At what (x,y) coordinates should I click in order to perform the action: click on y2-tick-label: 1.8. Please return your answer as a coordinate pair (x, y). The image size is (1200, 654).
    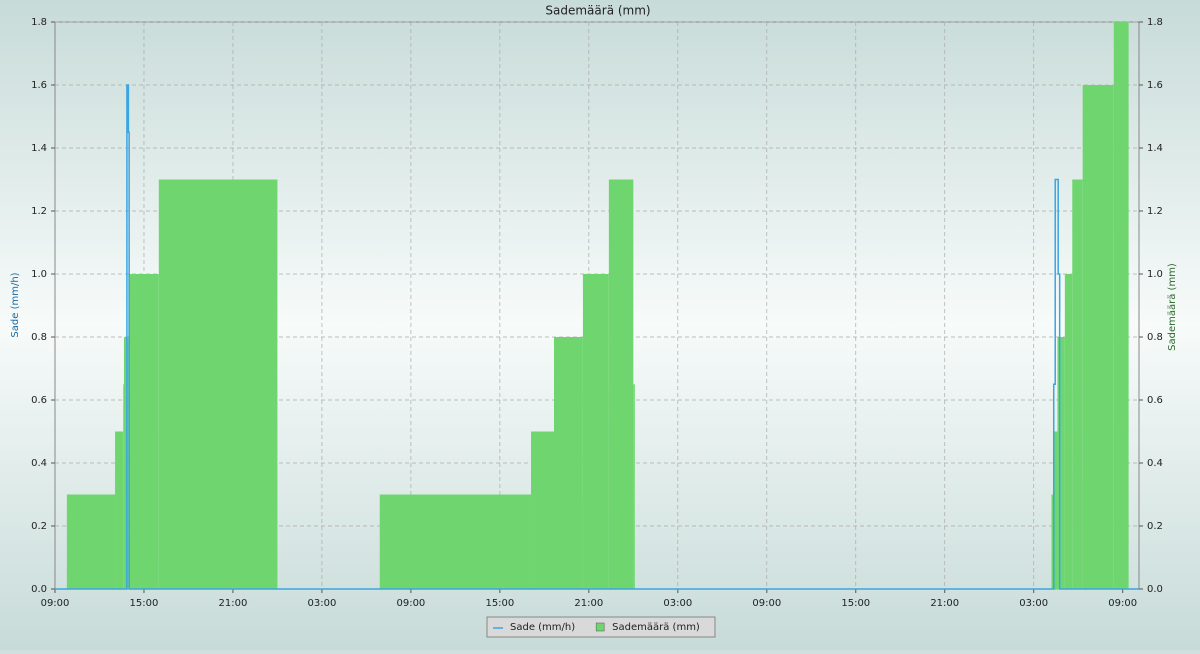
    Looking at the image, I should click on (1155, 22).